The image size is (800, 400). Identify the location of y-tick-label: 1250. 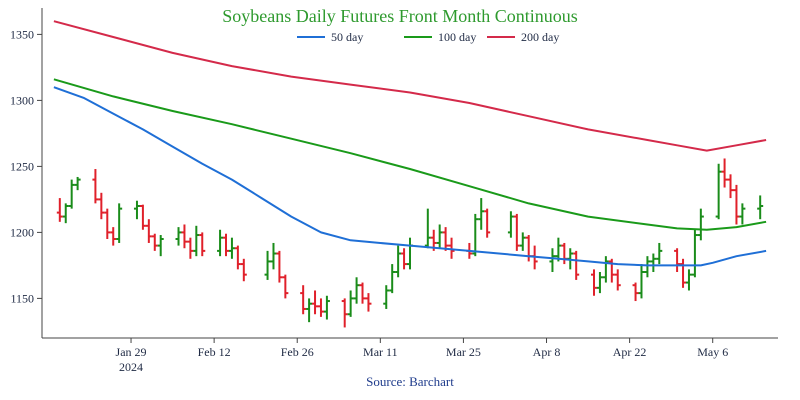
(22, 166).